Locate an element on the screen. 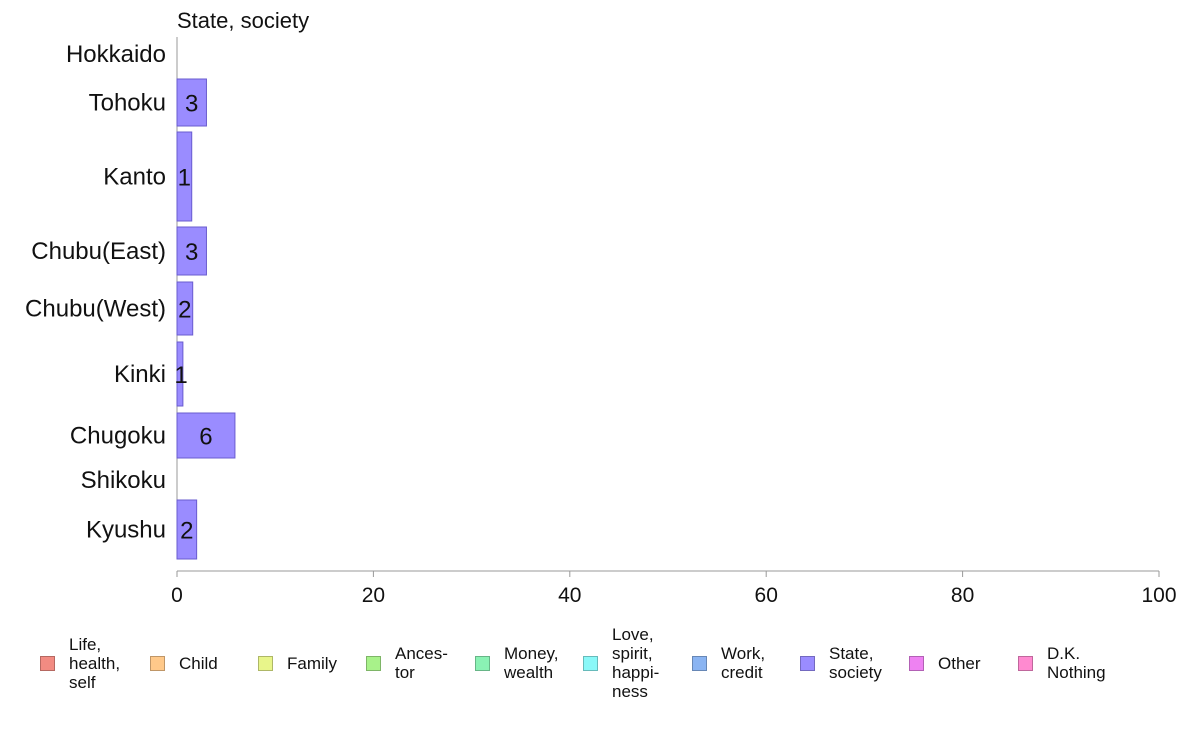 The width and height of the screenshot is (1188, 736). legend-label: D.K. Nothing is located at coordinates (1076, 663).